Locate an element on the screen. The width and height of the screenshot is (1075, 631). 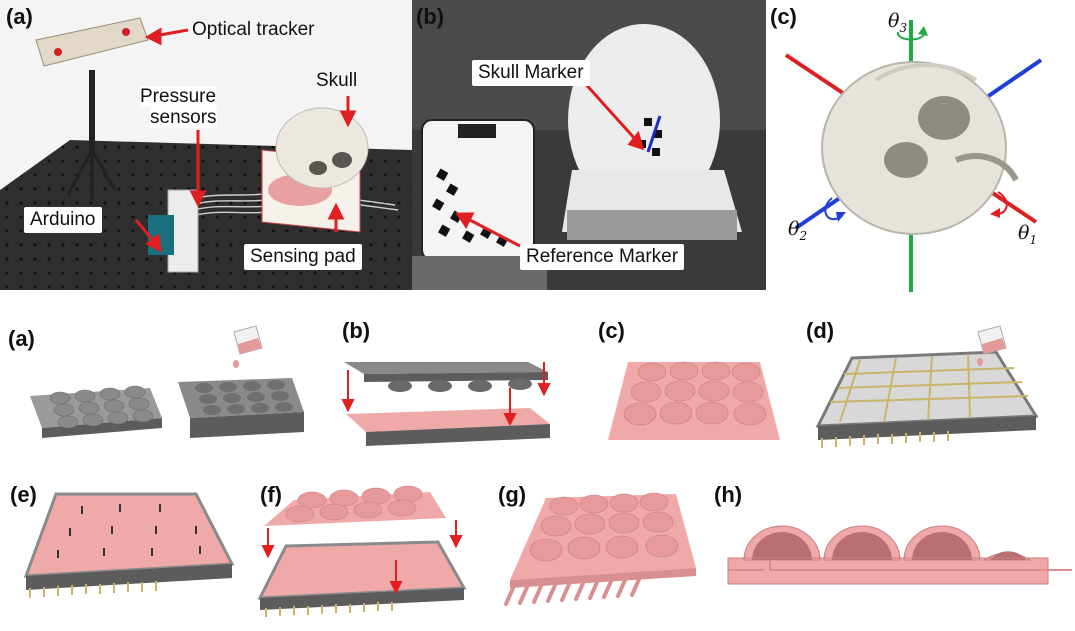
rotation-axes-panel: (c) θ3 θ2 θ1 is located at coordinates (920, 150).